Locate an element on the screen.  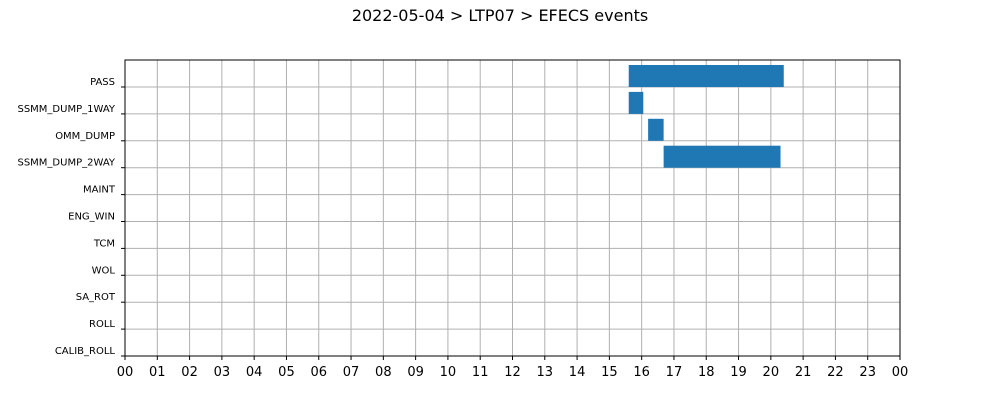
x-tick-label: 23 is located at coordinates (867, 372).